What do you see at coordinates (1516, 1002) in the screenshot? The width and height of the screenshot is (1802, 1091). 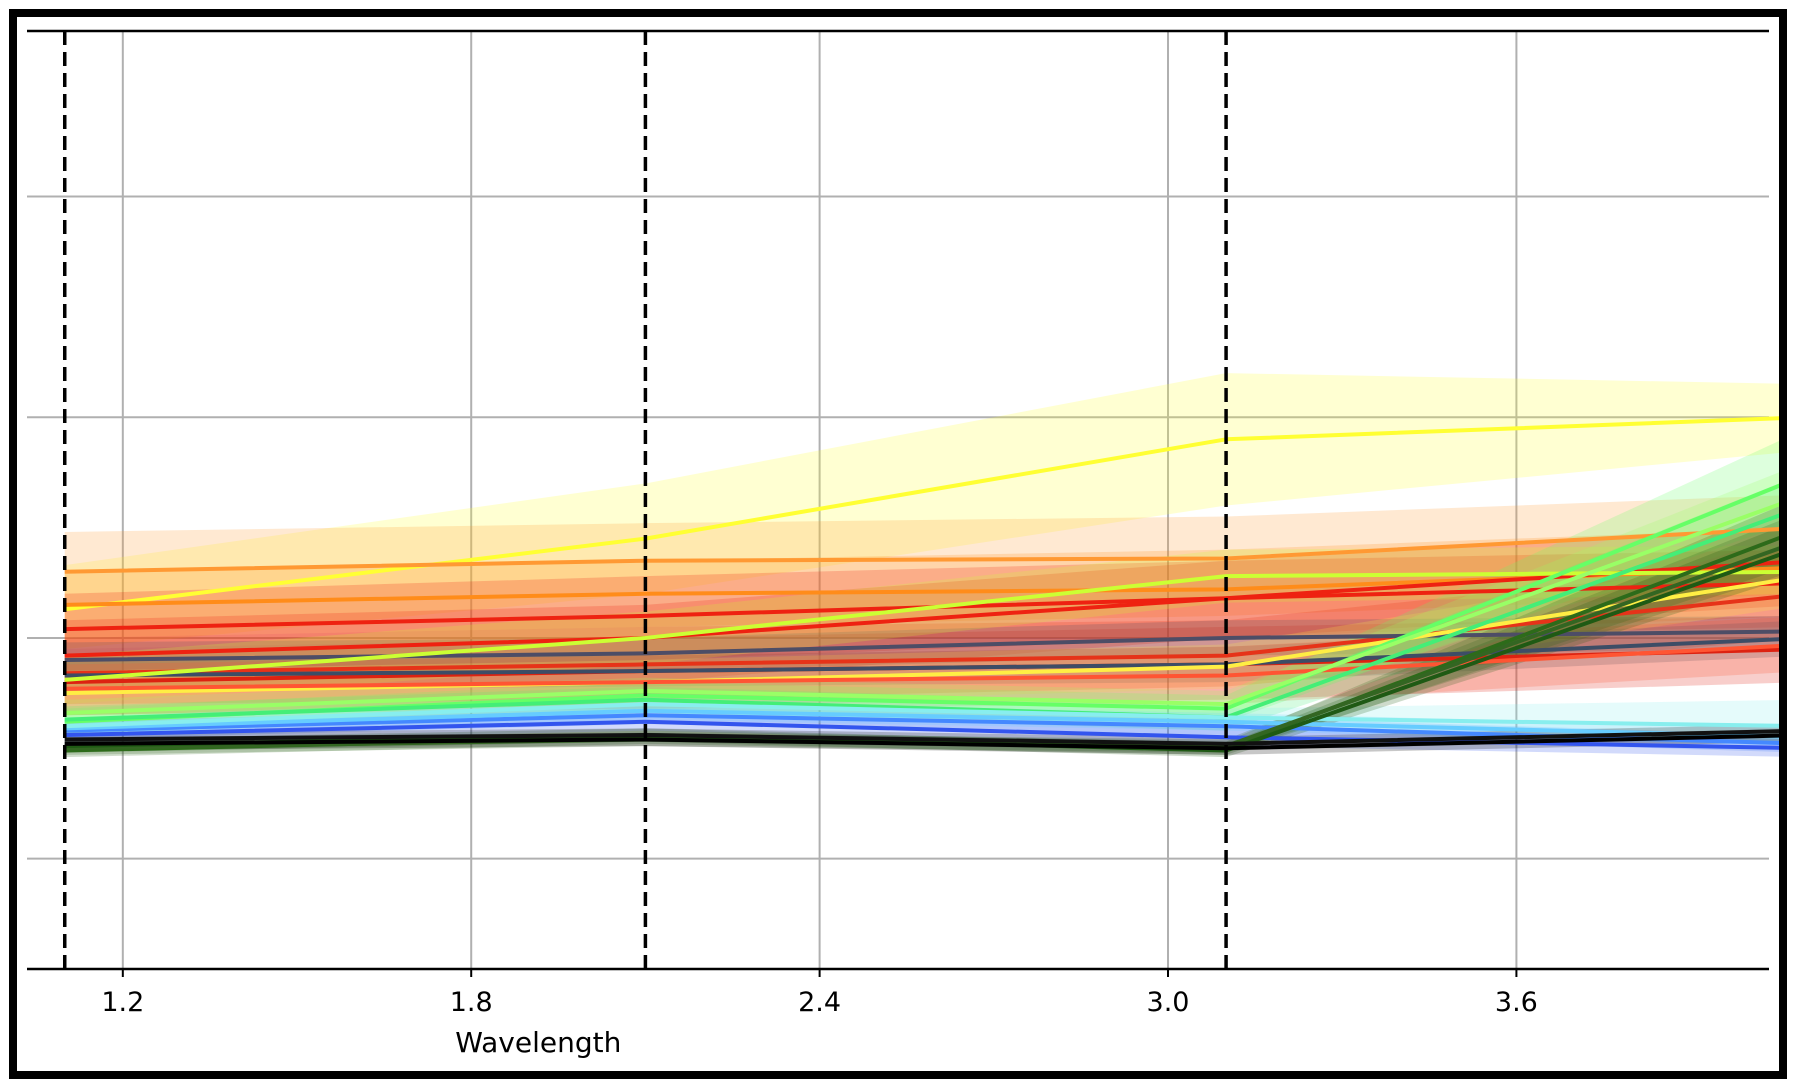 I see `x-tick-label-4: 3.6` at bounding box center [1516, 1002].